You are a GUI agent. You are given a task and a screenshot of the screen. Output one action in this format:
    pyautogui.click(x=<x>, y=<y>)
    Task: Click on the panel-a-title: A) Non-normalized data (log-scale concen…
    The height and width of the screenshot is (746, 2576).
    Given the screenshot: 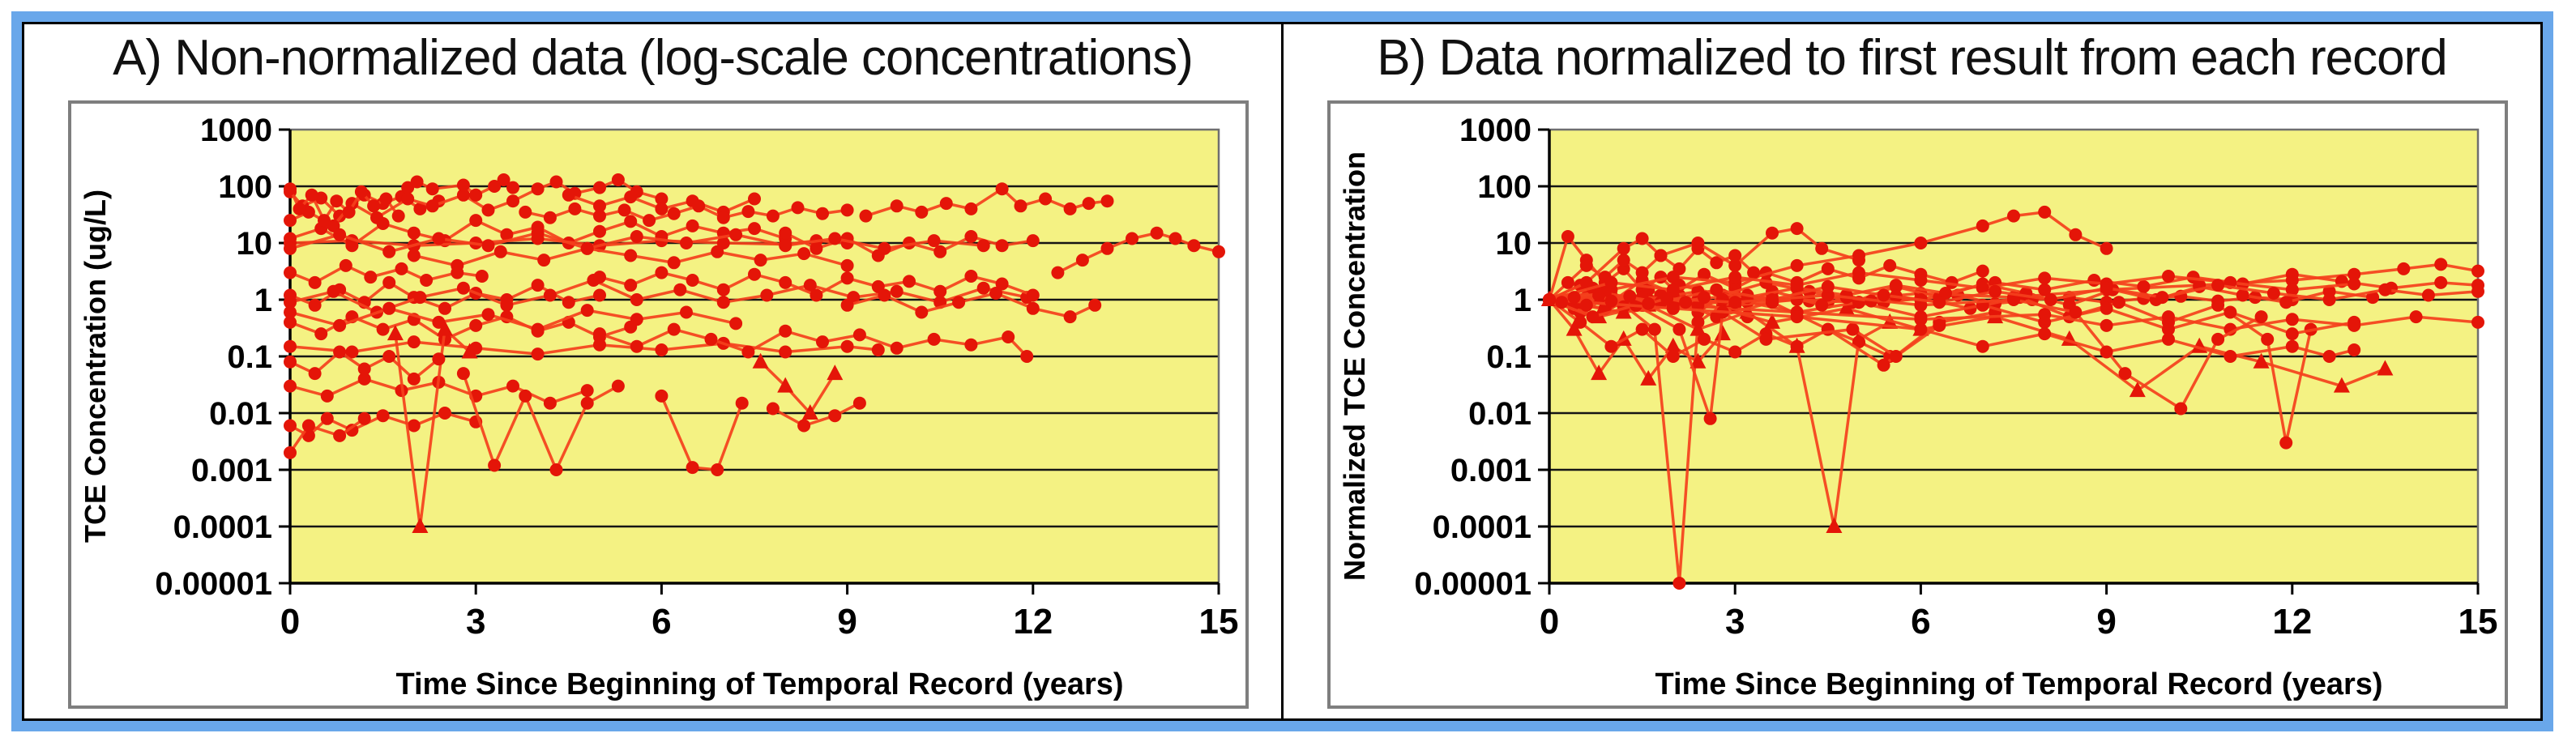 What is the action you would take?
    pyautogui.click(x=653, y=58)
    